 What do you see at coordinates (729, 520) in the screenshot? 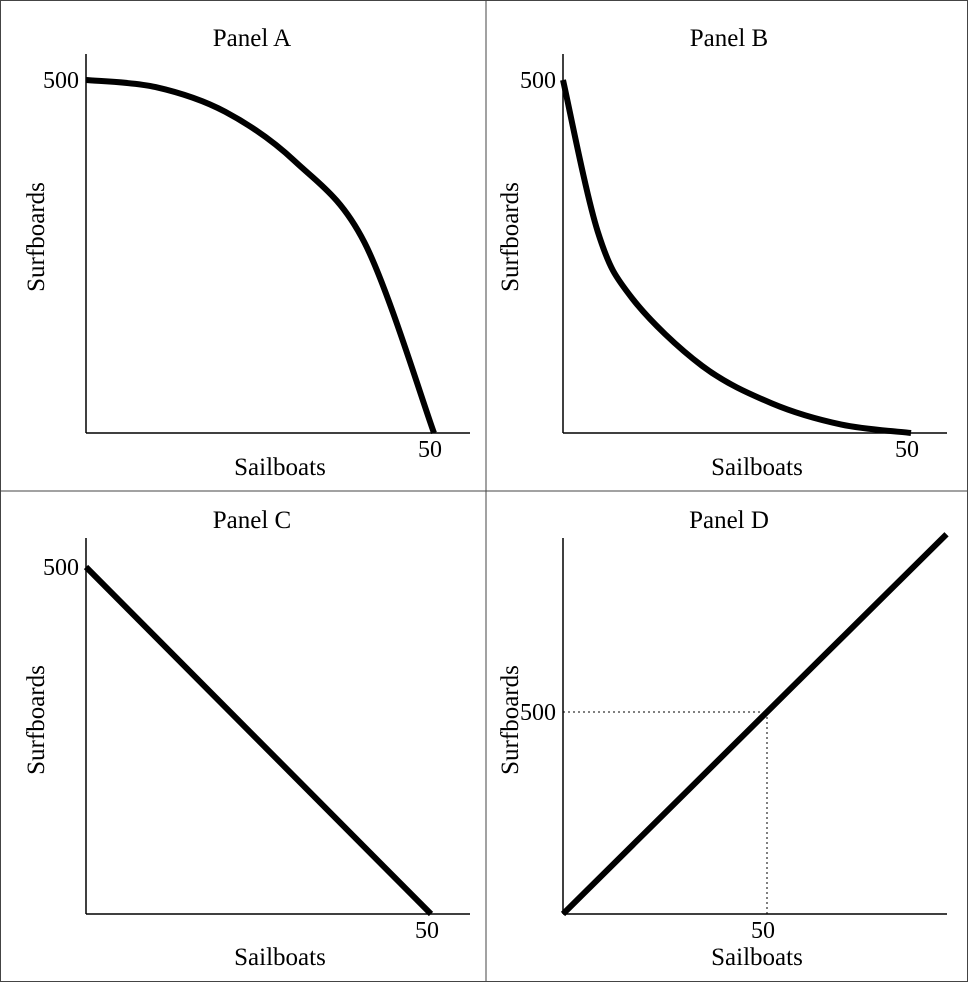
I see `panel-title: Panel D` at bounding box center [729, 520].